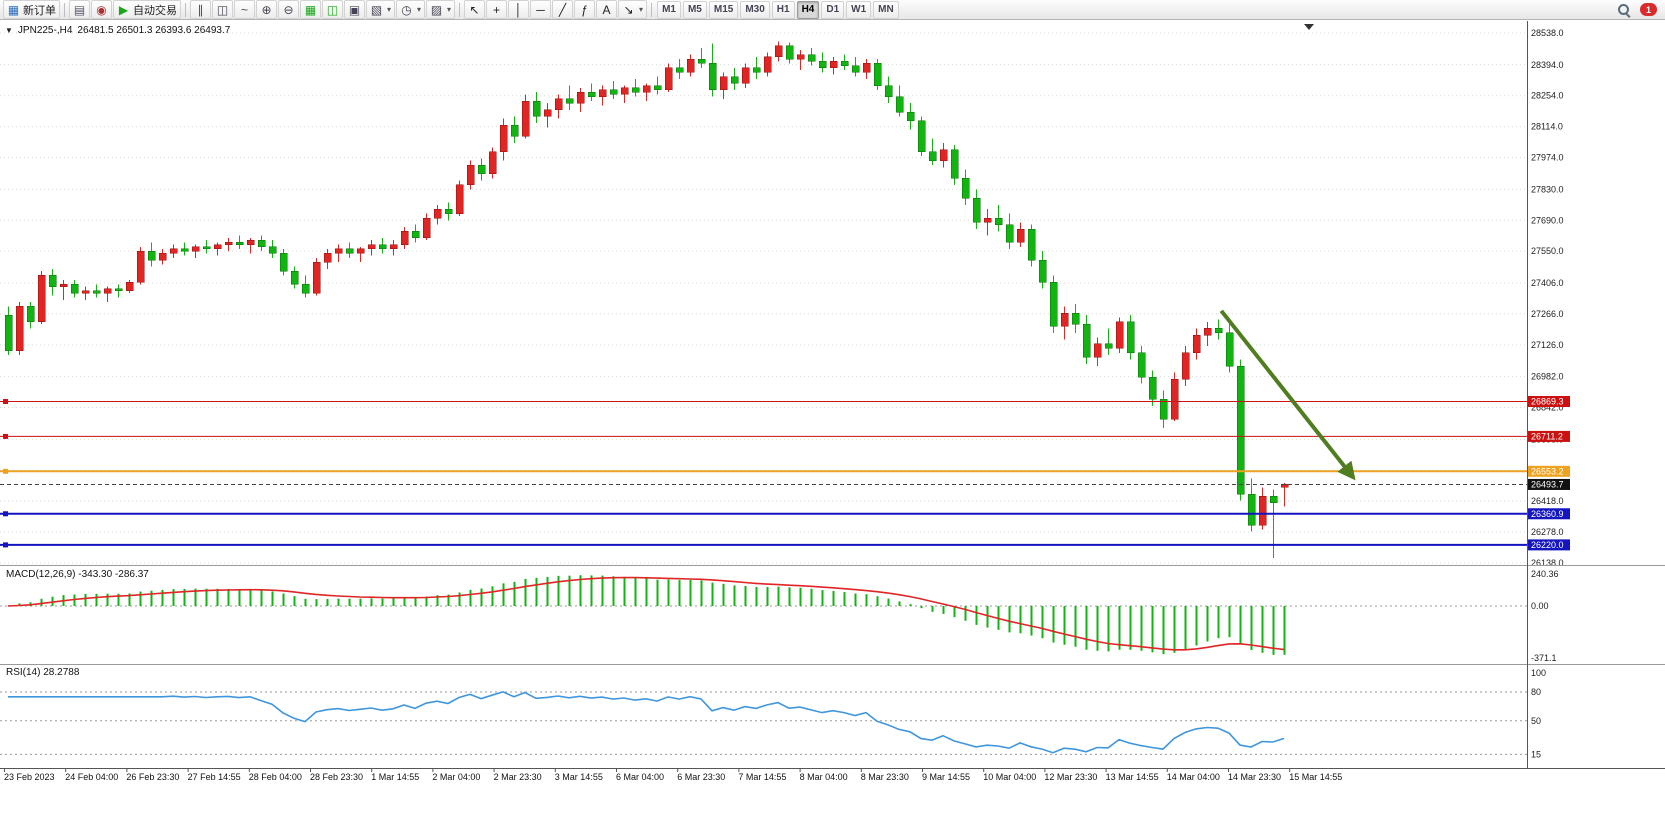  What do you see at coordinates (9, 30) in the screenshot?
I see `one-click-trading-collapse-icon: ▼` at bounding box center [9, 30].